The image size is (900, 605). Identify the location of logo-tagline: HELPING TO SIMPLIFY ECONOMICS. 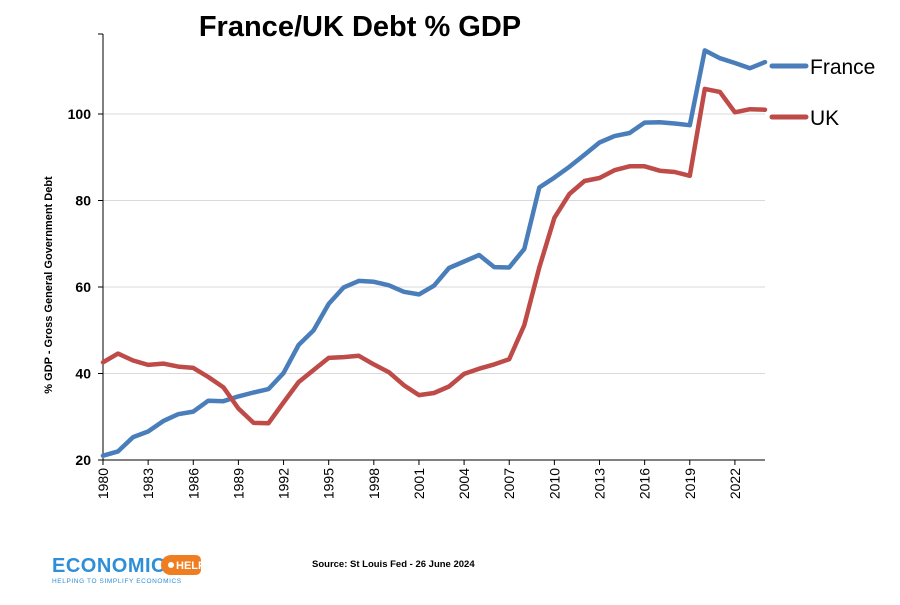
(117, 581).